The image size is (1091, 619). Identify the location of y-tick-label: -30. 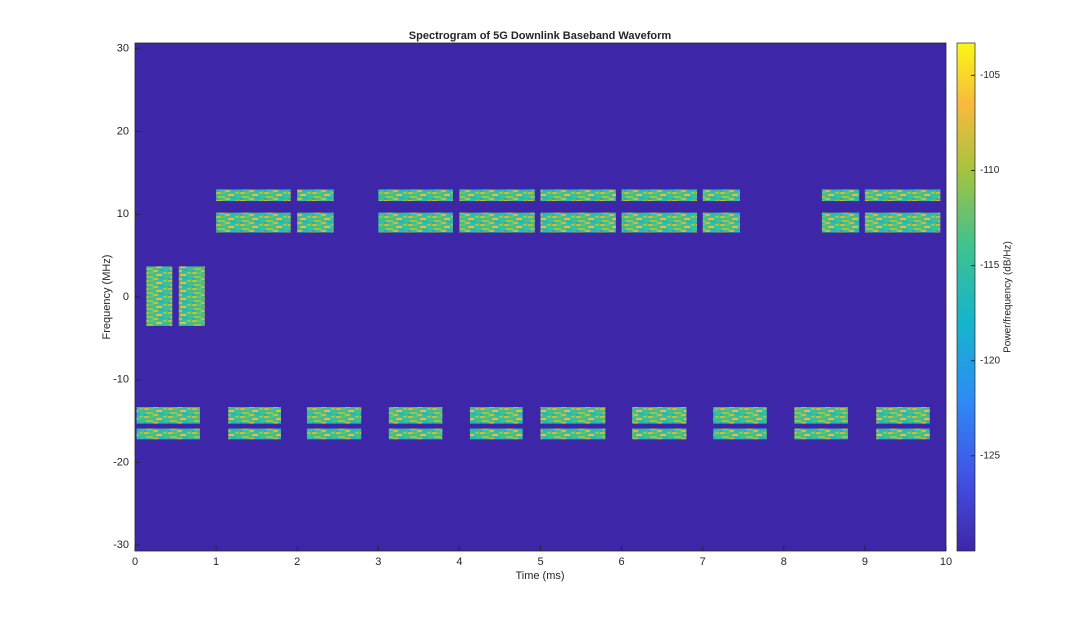
(121, 545).